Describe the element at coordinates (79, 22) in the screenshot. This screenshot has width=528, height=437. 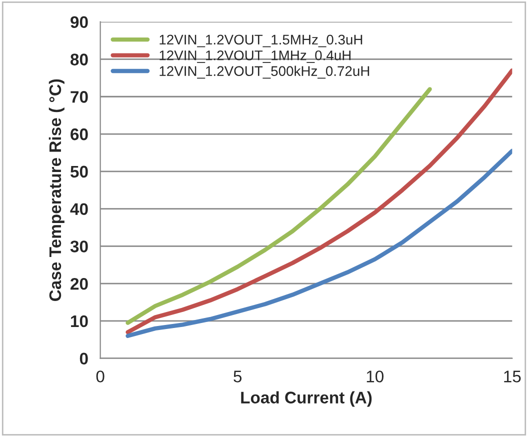
I see `y-tick-label: 90` at that location.